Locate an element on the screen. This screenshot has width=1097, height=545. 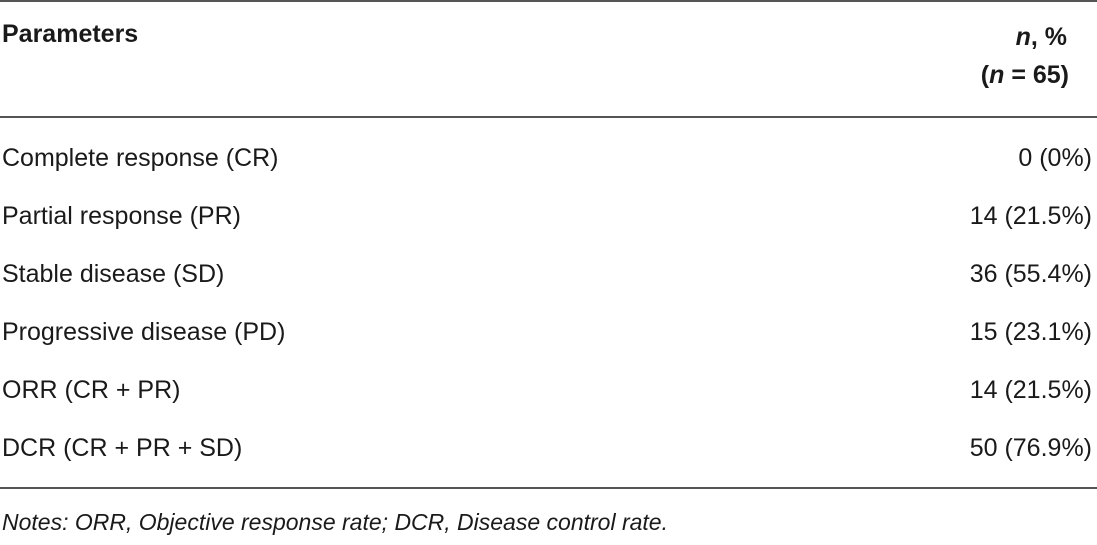
row-label: Progressive disease (PD) is located at coordinates (144, 332).